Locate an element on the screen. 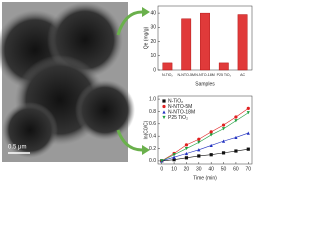  plot-frame is located at coordinates (205, 130).